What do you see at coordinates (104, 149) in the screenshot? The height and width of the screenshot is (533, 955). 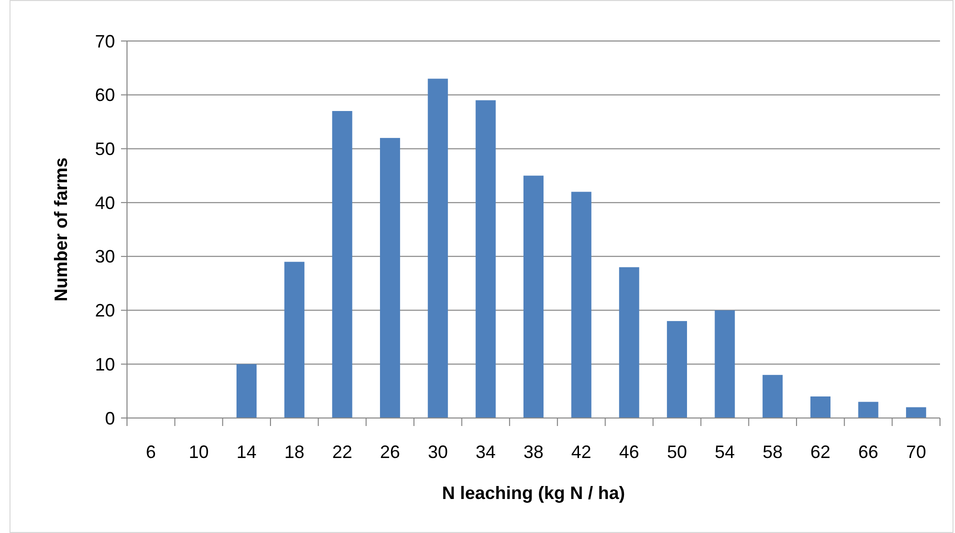 I see `y-tick-label: 50` at bounding box center [104, 149].